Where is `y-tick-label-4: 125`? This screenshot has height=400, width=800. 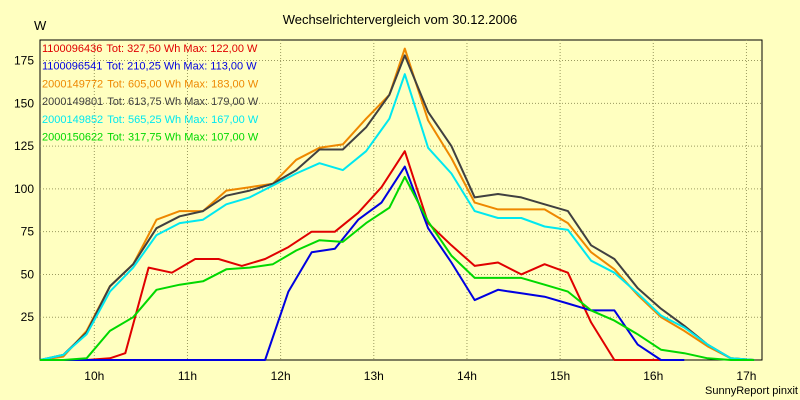 y-tick-label-4: 125 is located at coordinates (24, 146).